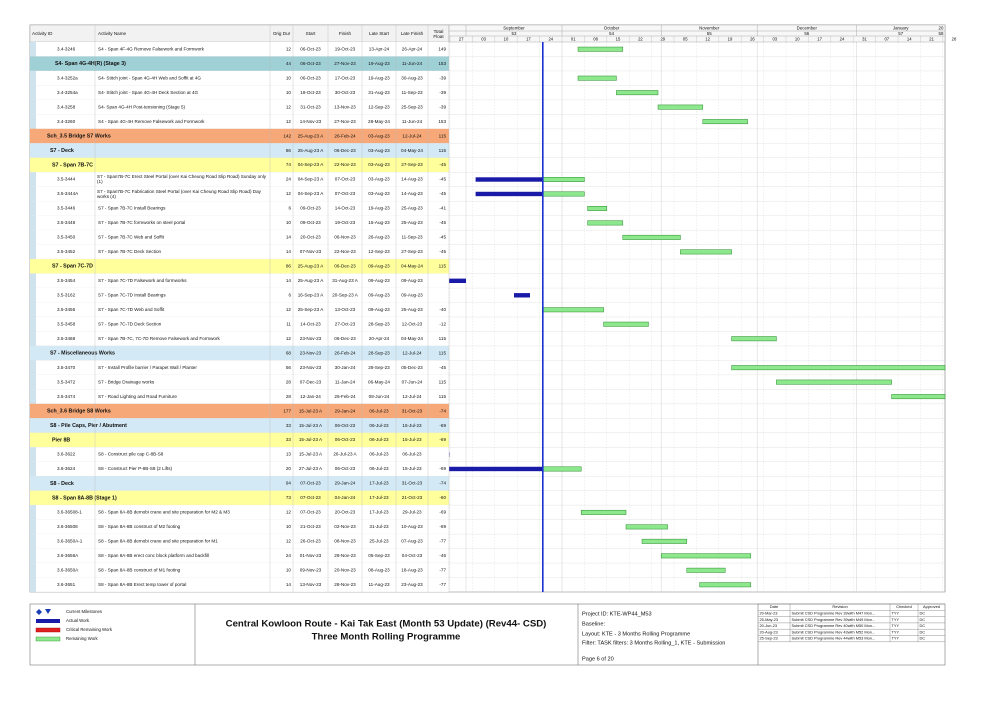 The image size is (1002, 708). Describe the element at coordinates (345, 164) in the screenshot. I see `cell-finish: 22-Nov-23` at that location.